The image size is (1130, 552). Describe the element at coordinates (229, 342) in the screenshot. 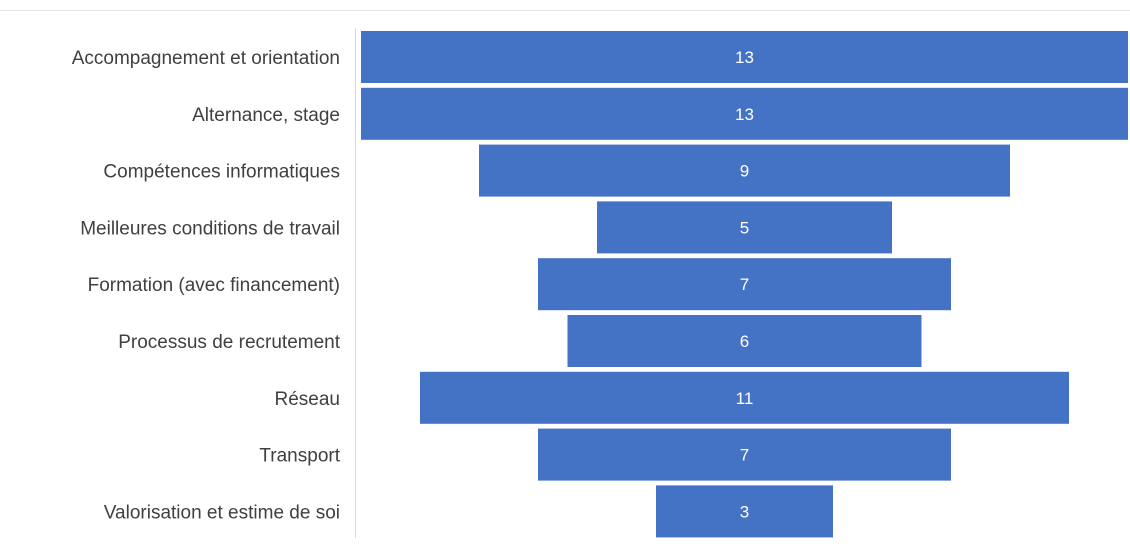

I see `category-label: Processus de recrutement` at that location.